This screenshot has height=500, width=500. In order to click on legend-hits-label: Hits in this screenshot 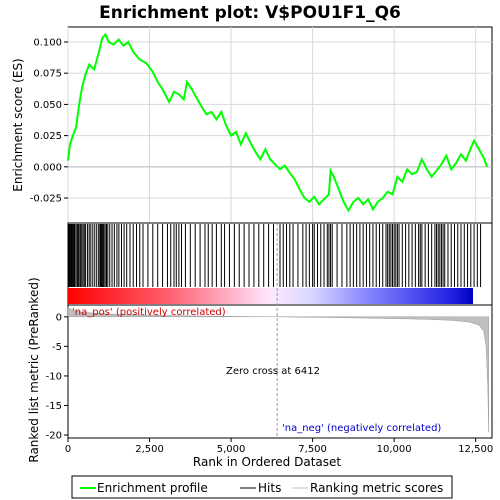, I will do `click(269, 488)`.